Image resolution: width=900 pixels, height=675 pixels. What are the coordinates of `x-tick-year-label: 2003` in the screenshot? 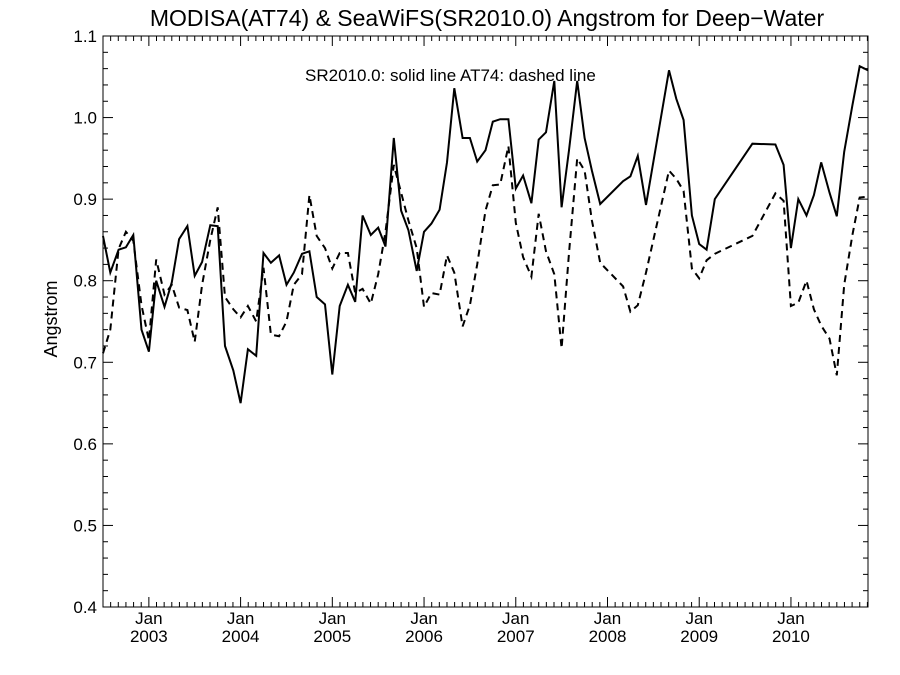 It's located at (149, 636).